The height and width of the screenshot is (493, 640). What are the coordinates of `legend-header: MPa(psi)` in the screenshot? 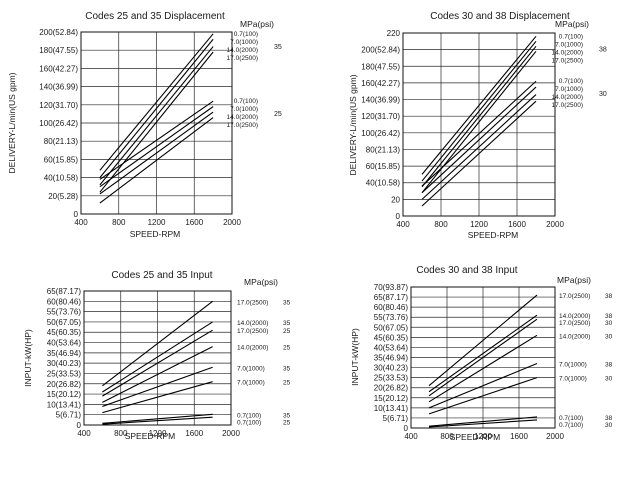 It's located at (257, 24).